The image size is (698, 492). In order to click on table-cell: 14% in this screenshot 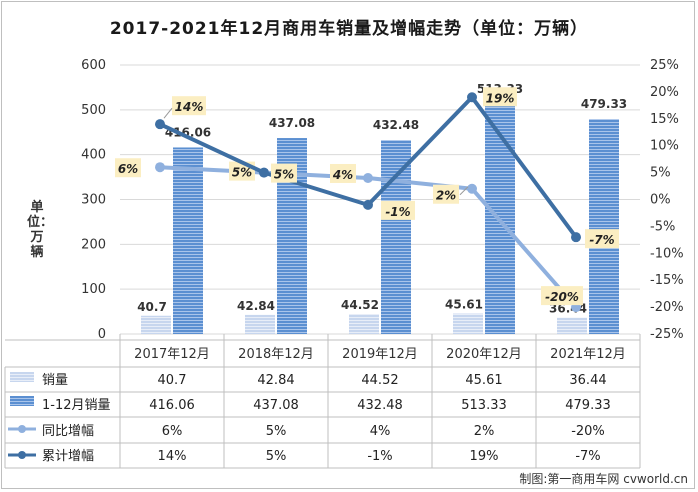, I will do `click(172, 456)`.